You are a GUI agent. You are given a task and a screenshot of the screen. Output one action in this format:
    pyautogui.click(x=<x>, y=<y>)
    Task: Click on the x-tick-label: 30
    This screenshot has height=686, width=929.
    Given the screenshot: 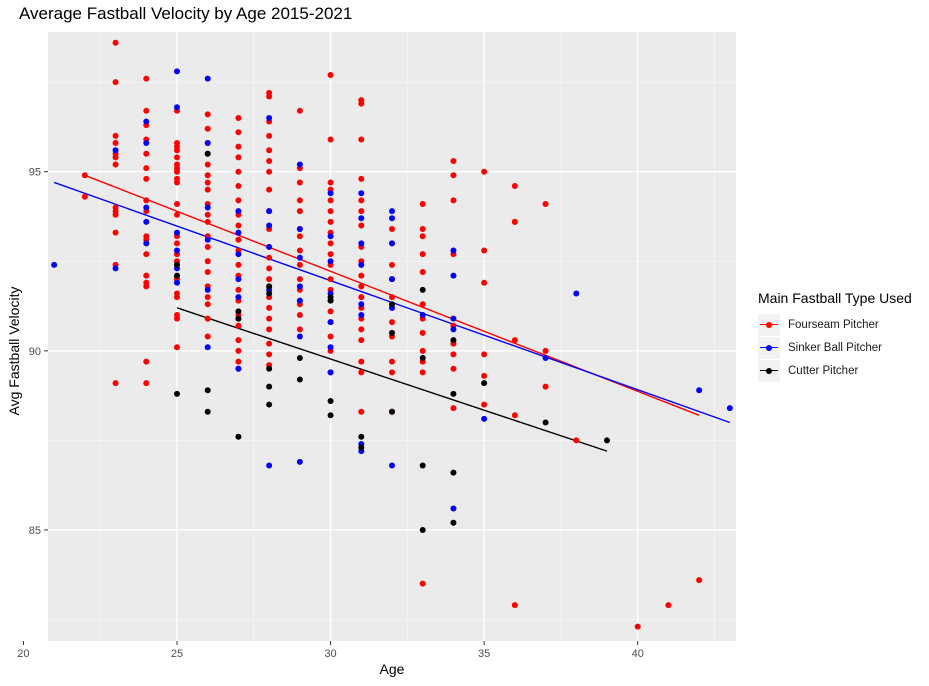 What is the action you would take?
    pyautogui.click(x=330, y=654)
    